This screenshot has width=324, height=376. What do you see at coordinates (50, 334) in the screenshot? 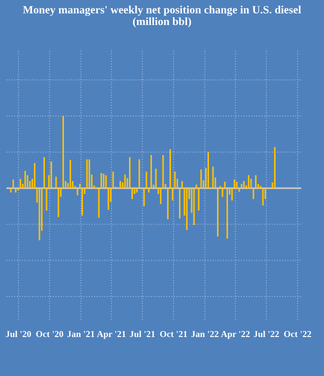
I see `x-tick-label: Oct '20` at bounding box center [50, 334].